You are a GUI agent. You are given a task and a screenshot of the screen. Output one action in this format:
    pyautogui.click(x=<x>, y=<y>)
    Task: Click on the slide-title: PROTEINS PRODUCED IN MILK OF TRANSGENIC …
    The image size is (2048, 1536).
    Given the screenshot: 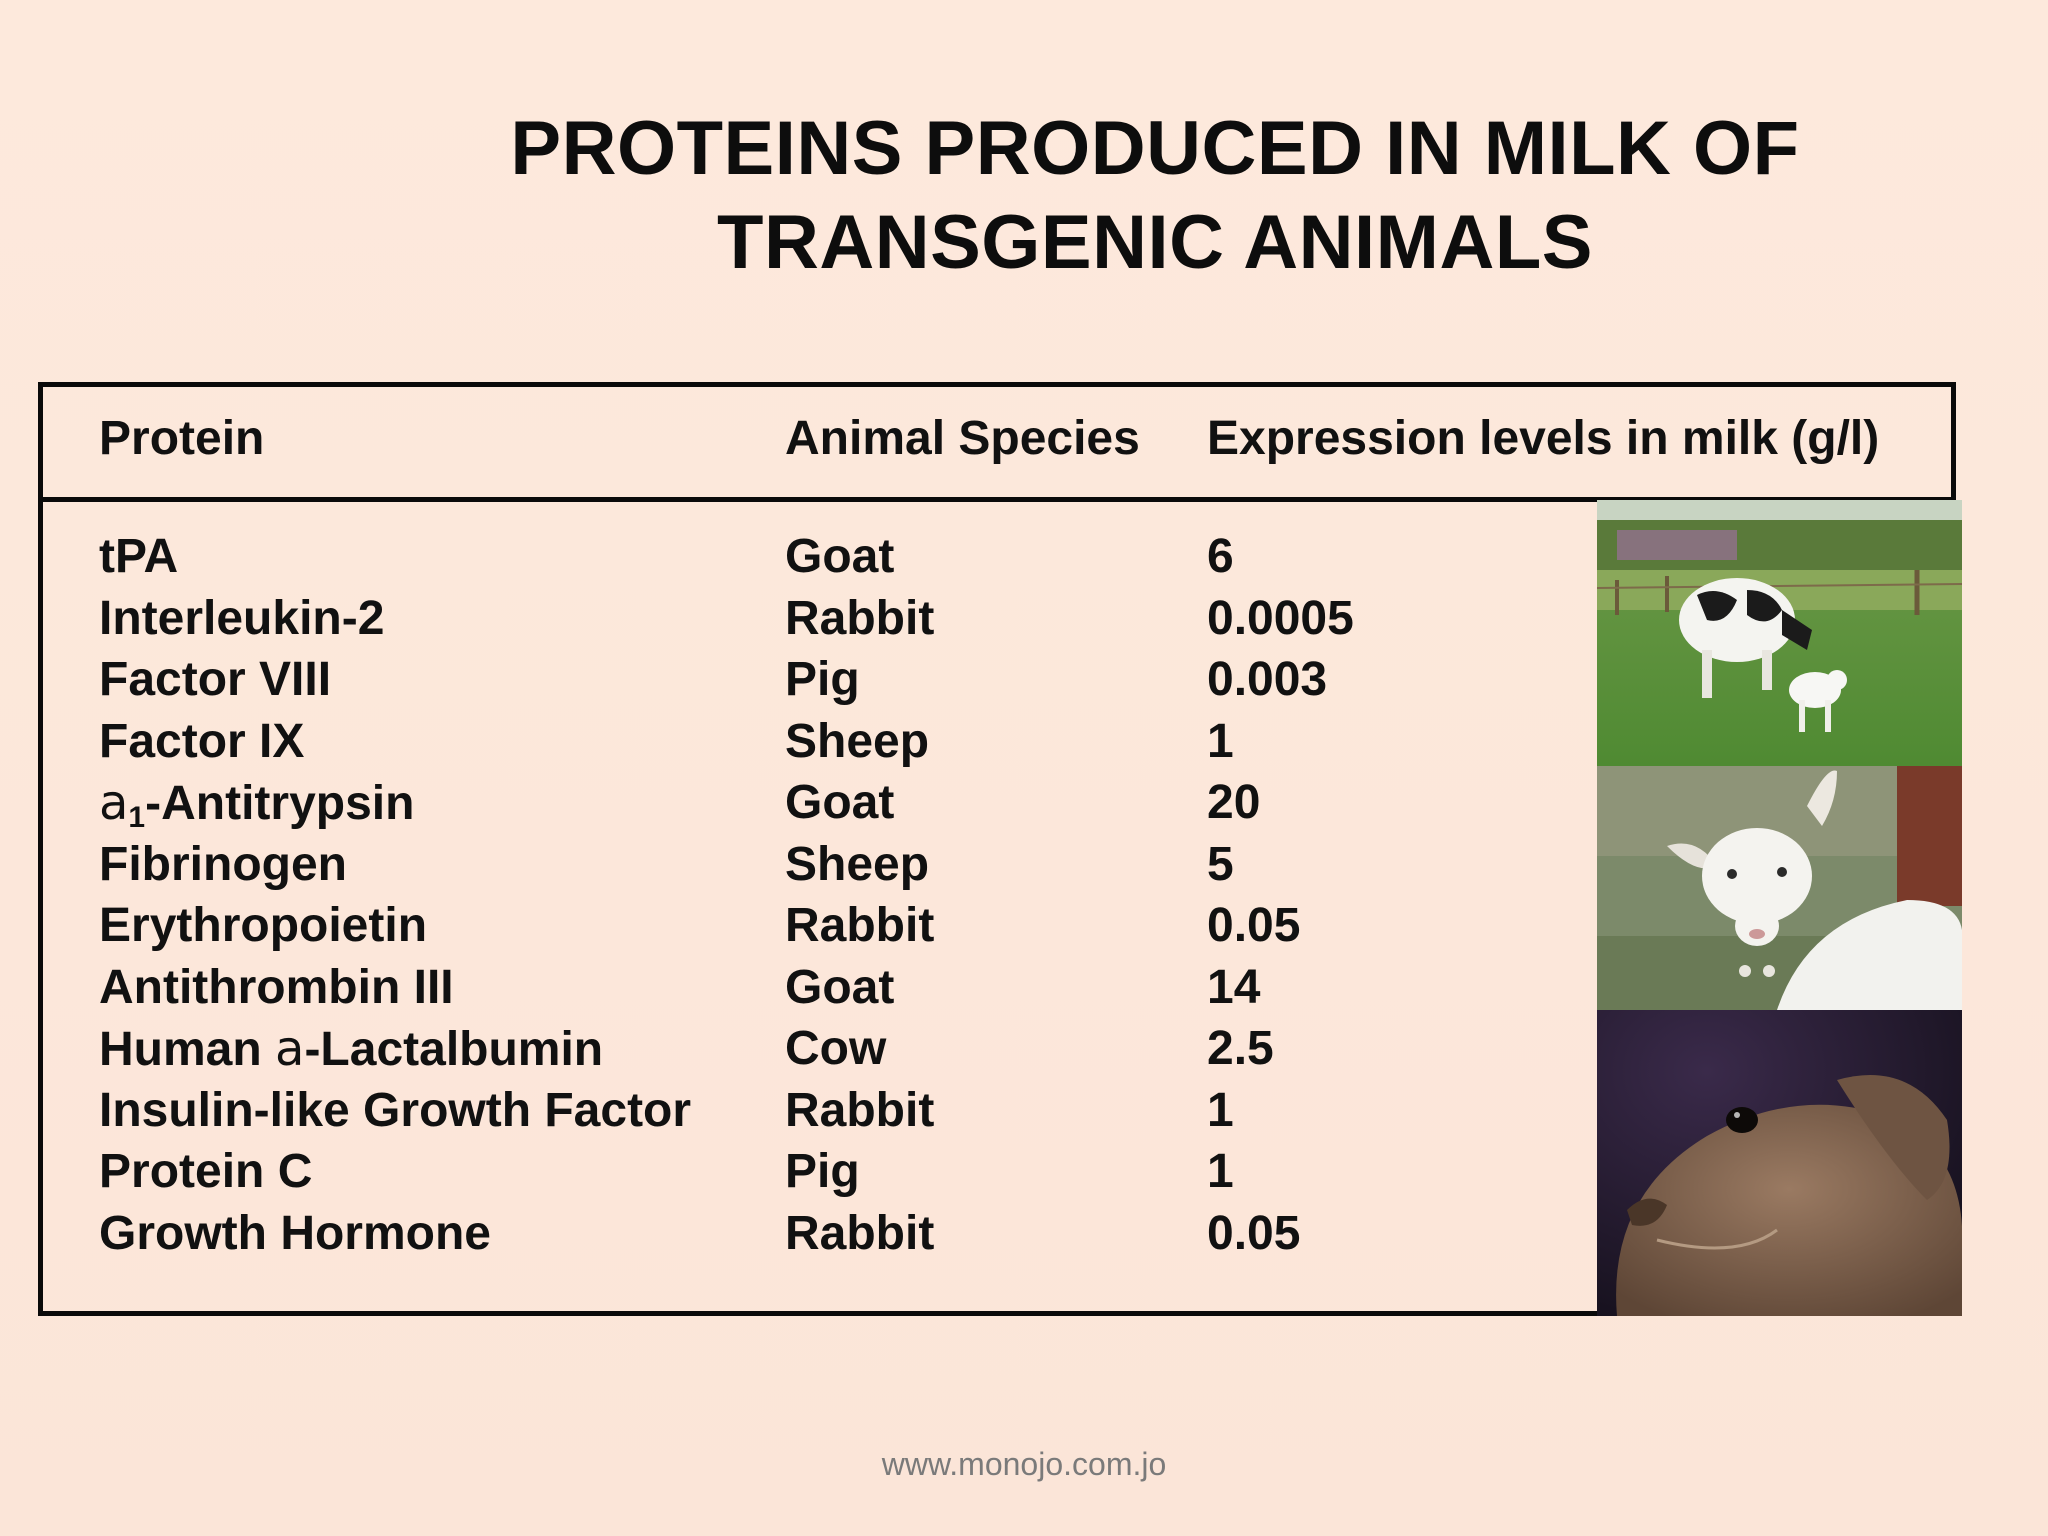 What is the action you would take?
    pyautogui.click(x=1155, y=196)
    